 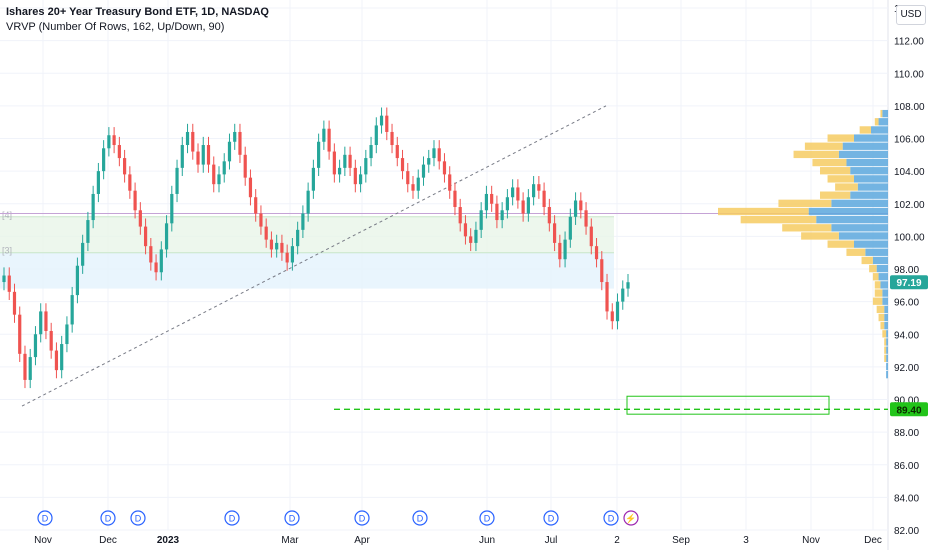 I want to click on price-axis, so click(x=910, y=275).